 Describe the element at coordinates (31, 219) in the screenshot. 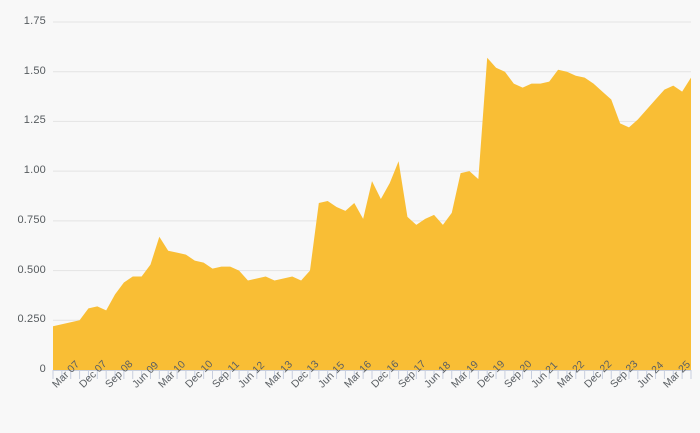

I see `y-tick-label: 0.750` at that location.